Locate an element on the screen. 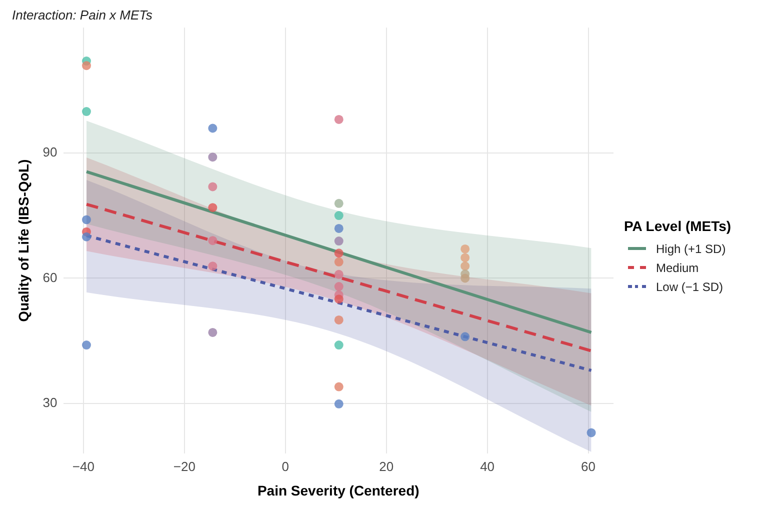 This screenshot has height=517, width=771. chart-title: Interaction: Pain x METs is located at coordinates (82, 14).